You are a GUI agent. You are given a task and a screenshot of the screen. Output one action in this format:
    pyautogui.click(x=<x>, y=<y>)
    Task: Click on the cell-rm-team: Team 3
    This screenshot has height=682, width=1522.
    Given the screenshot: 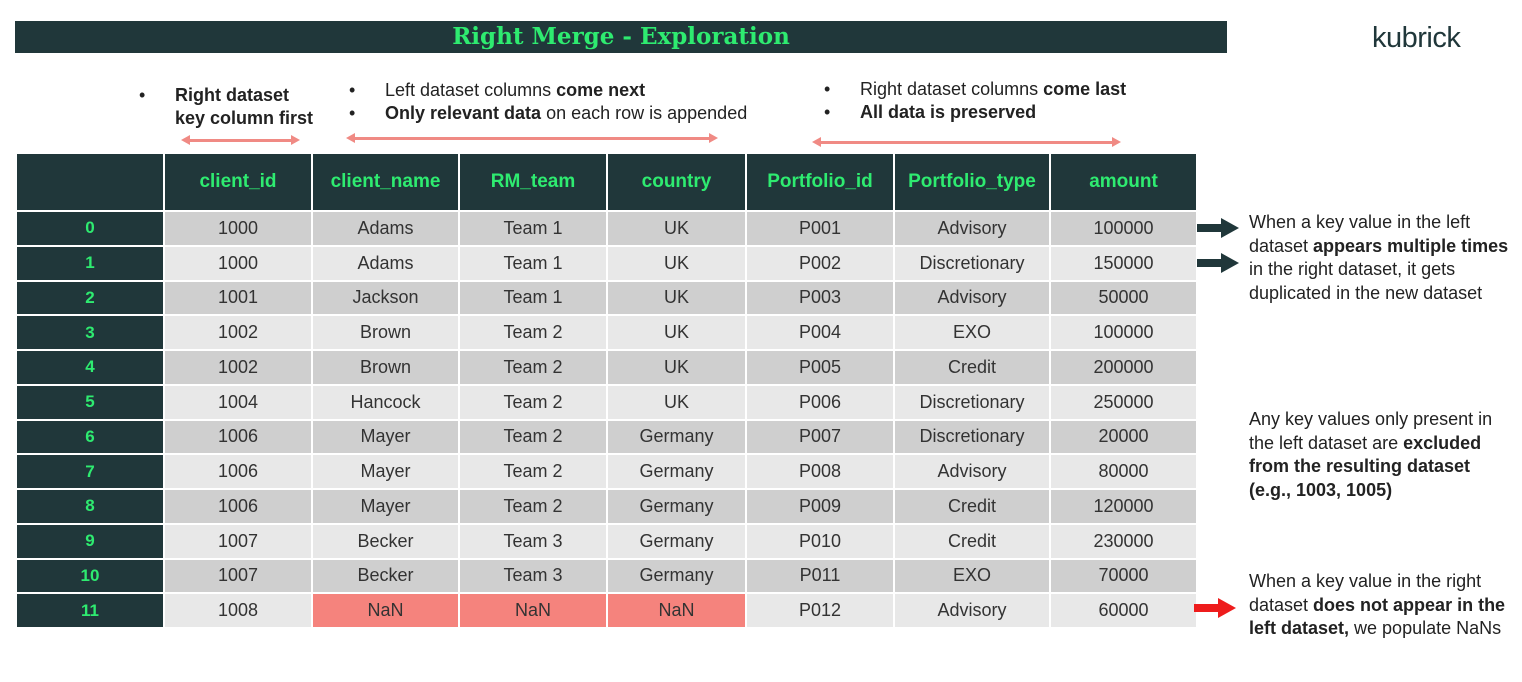 What is the action you would take?
    pyautogui.click(x=533, y=576)
    